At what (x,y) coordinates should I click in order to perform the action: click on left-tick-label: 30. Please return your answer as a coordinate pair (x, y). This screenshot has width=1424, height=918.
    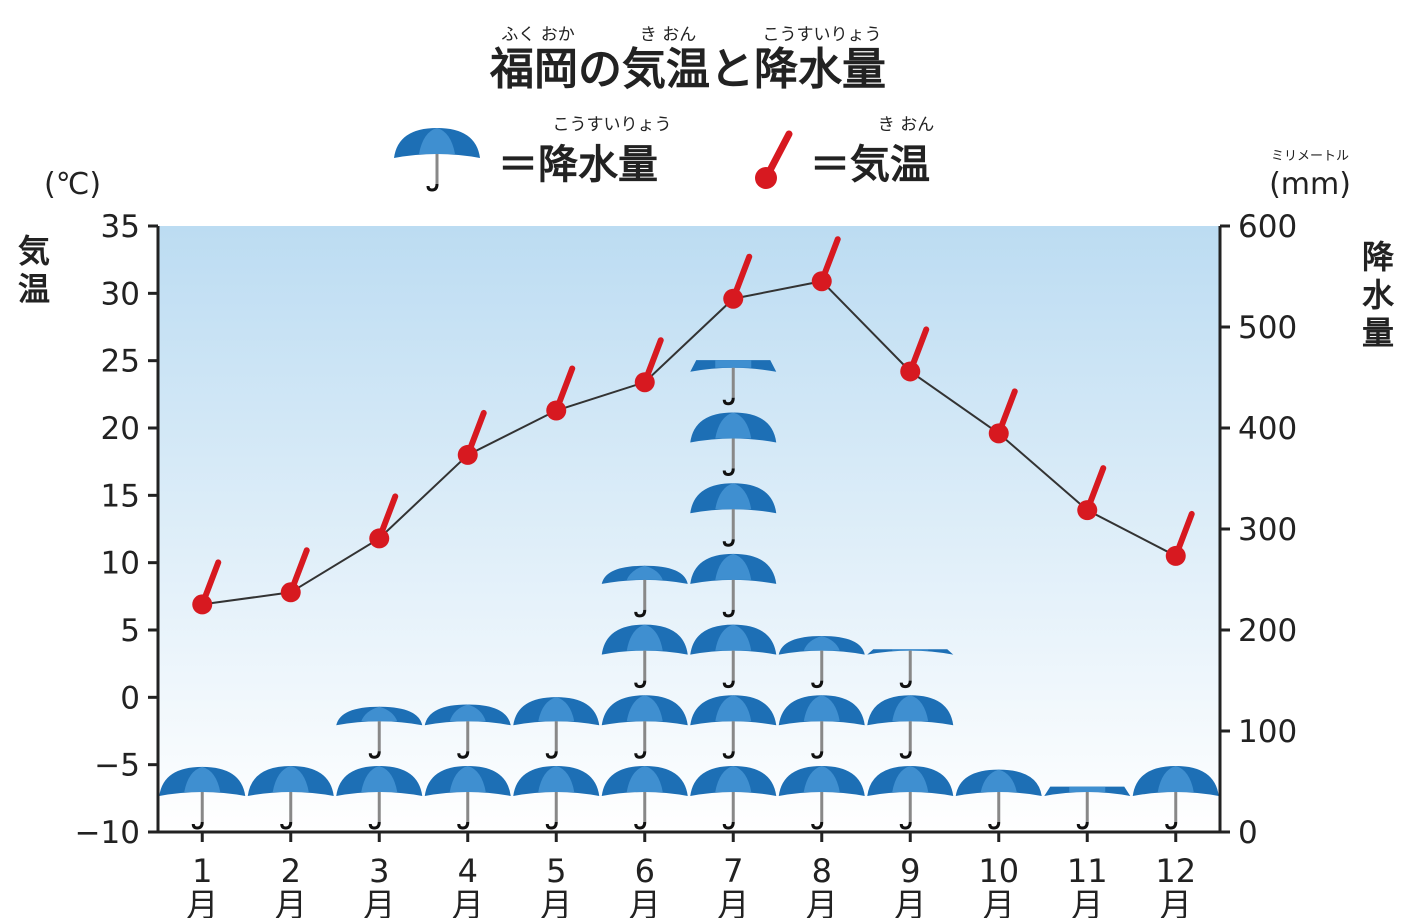
    Looking at the image, I should click on (120, 294).